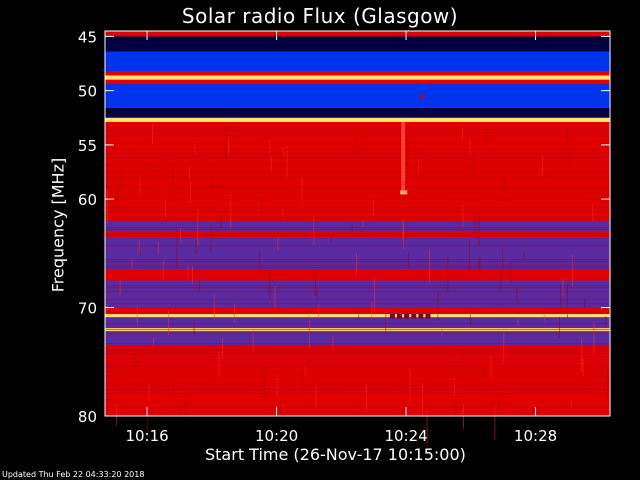  Describe the element at coordinates (335, 454) in the screenshot. I see `x-axis-label: Start Time (26-Nov-17 10:15:00)` at that location.